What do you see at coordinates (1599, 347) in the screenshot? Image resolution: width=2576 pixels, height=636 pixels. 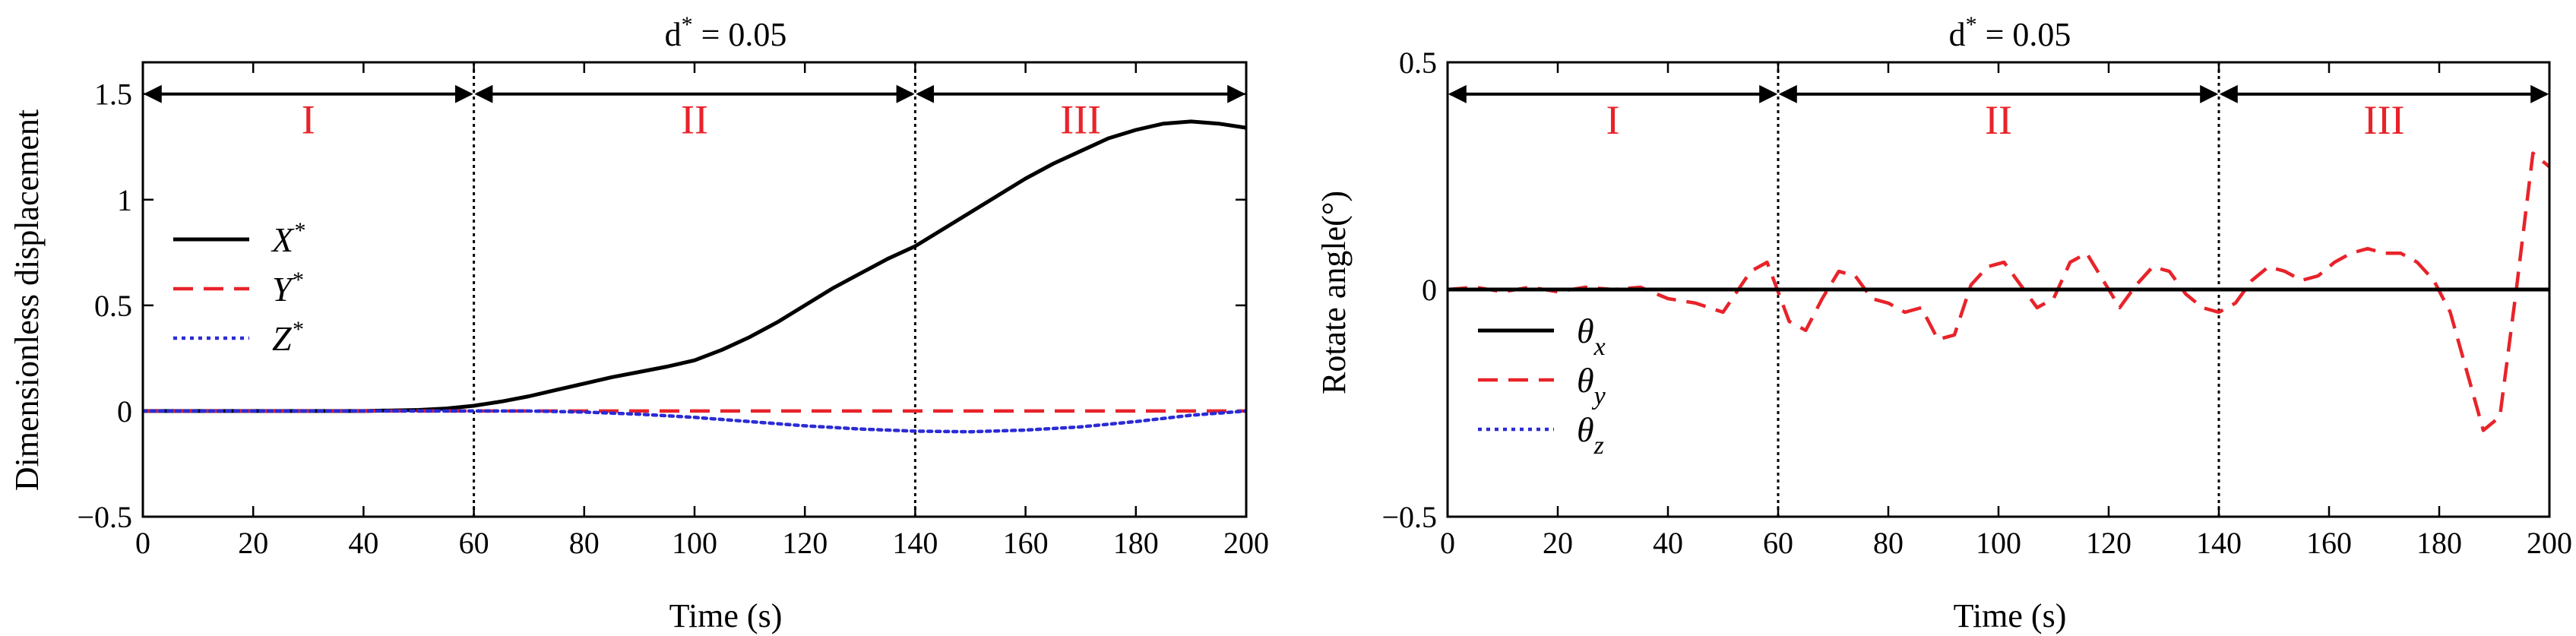 I see `legend-label-sub: x` at bounding box center [1599, 347].